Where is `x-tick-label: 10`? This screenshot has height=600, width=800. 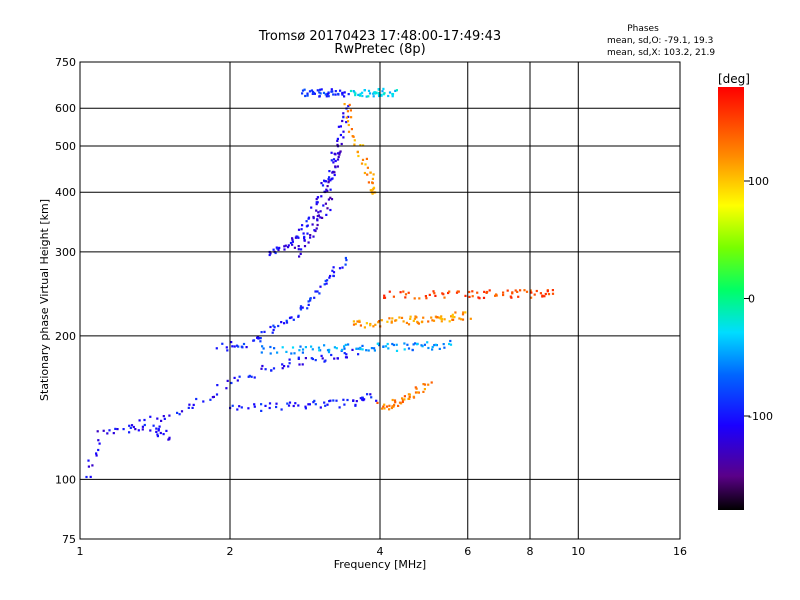 x-tick-label: 10 is located at coordinates (578, 551).